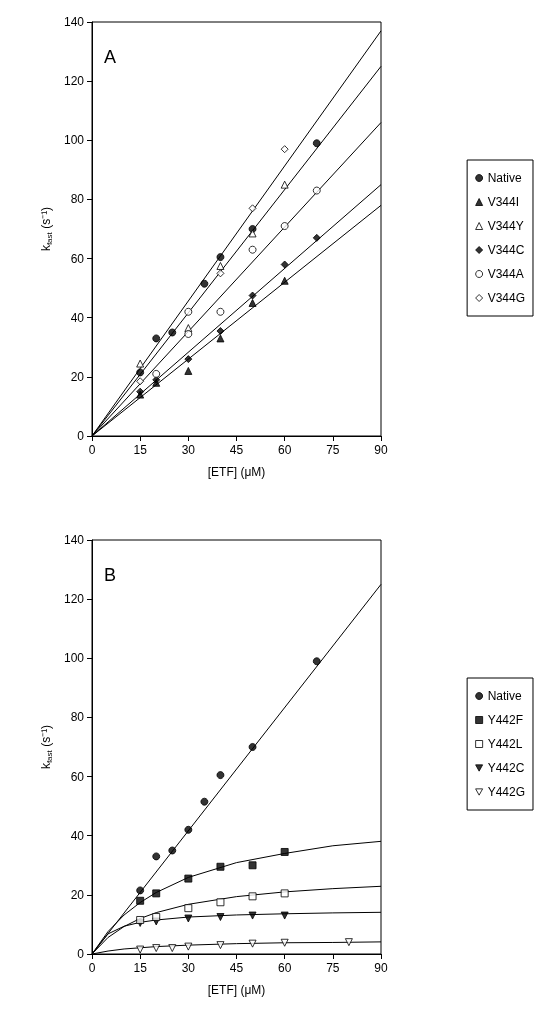 The image size is (534, 1036). What do you see at coordinates (505, 744) in the screenshot?
I see `legend-label: Y442L` at bounding box center [505, 744].